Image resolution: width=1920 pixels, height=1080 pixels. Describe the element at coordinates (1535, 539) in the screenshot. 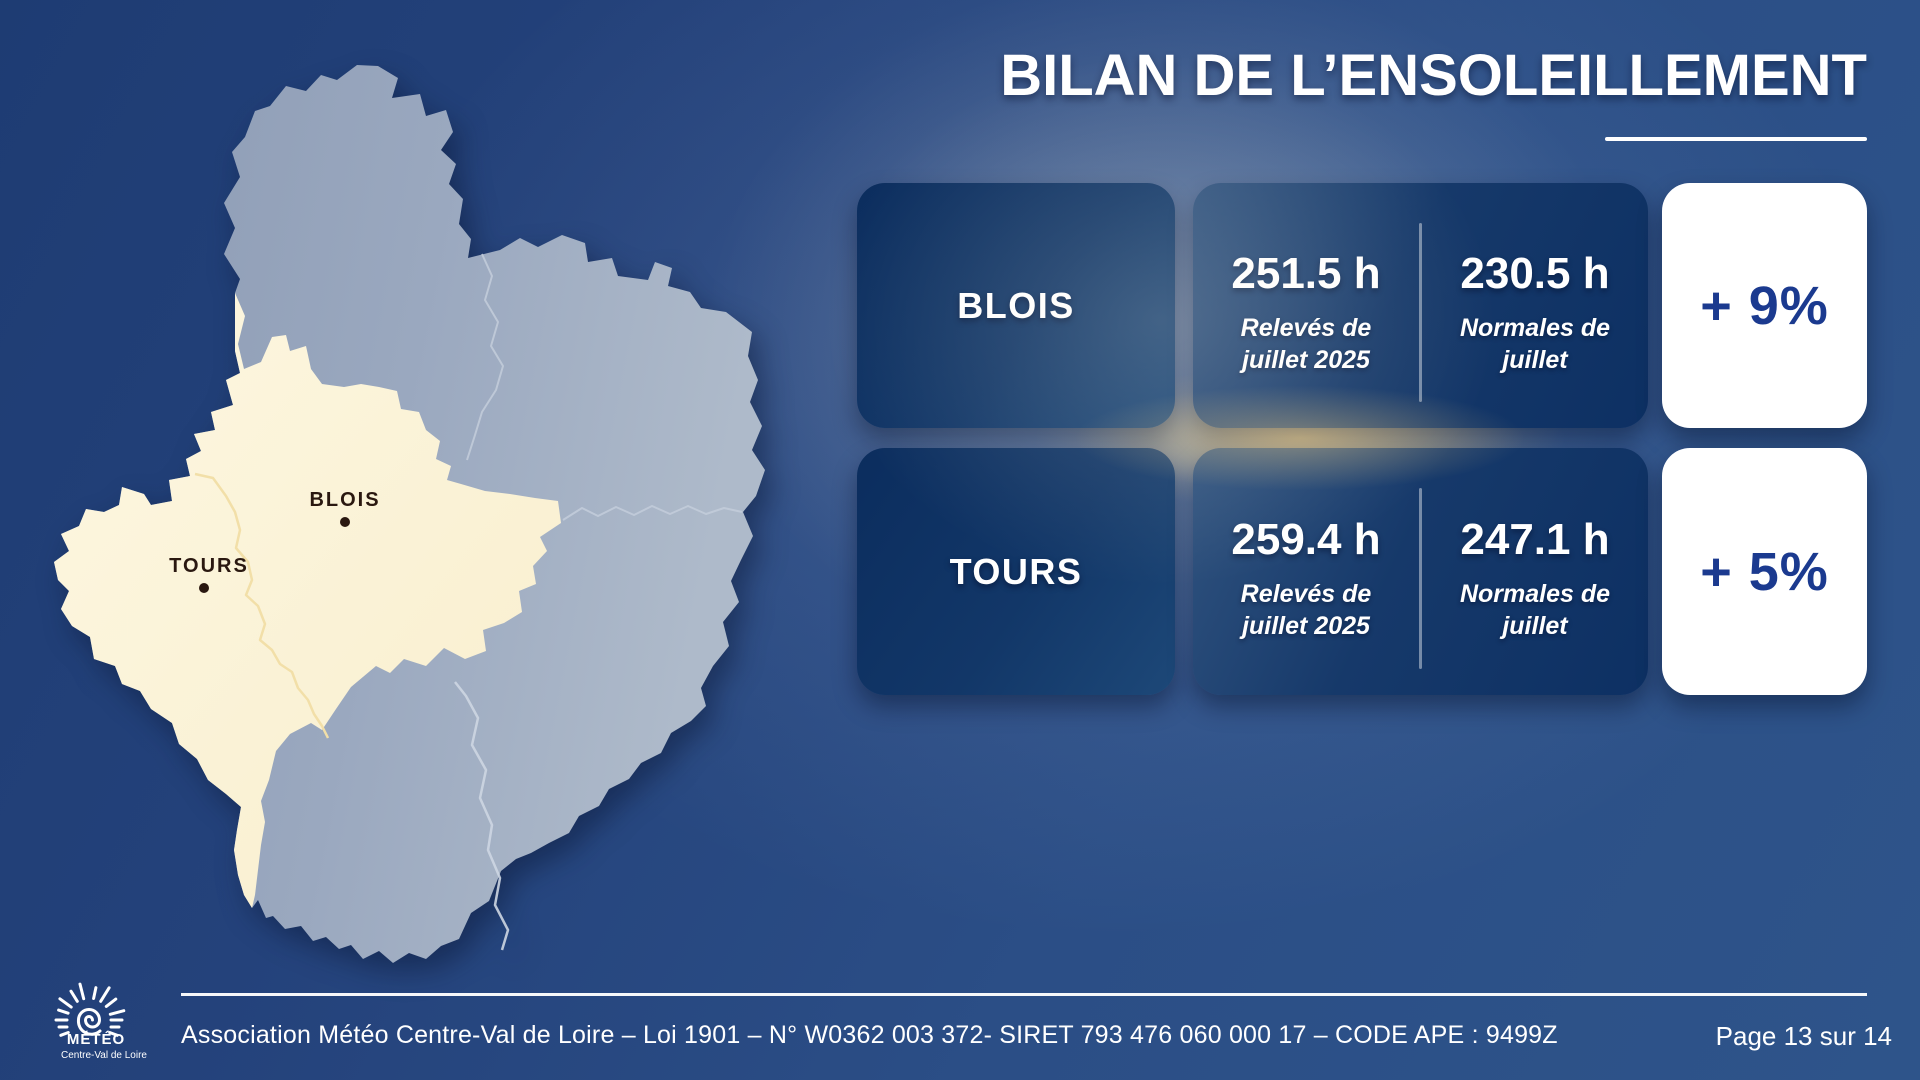

I see `normal-value: 247.1 h` at that location.